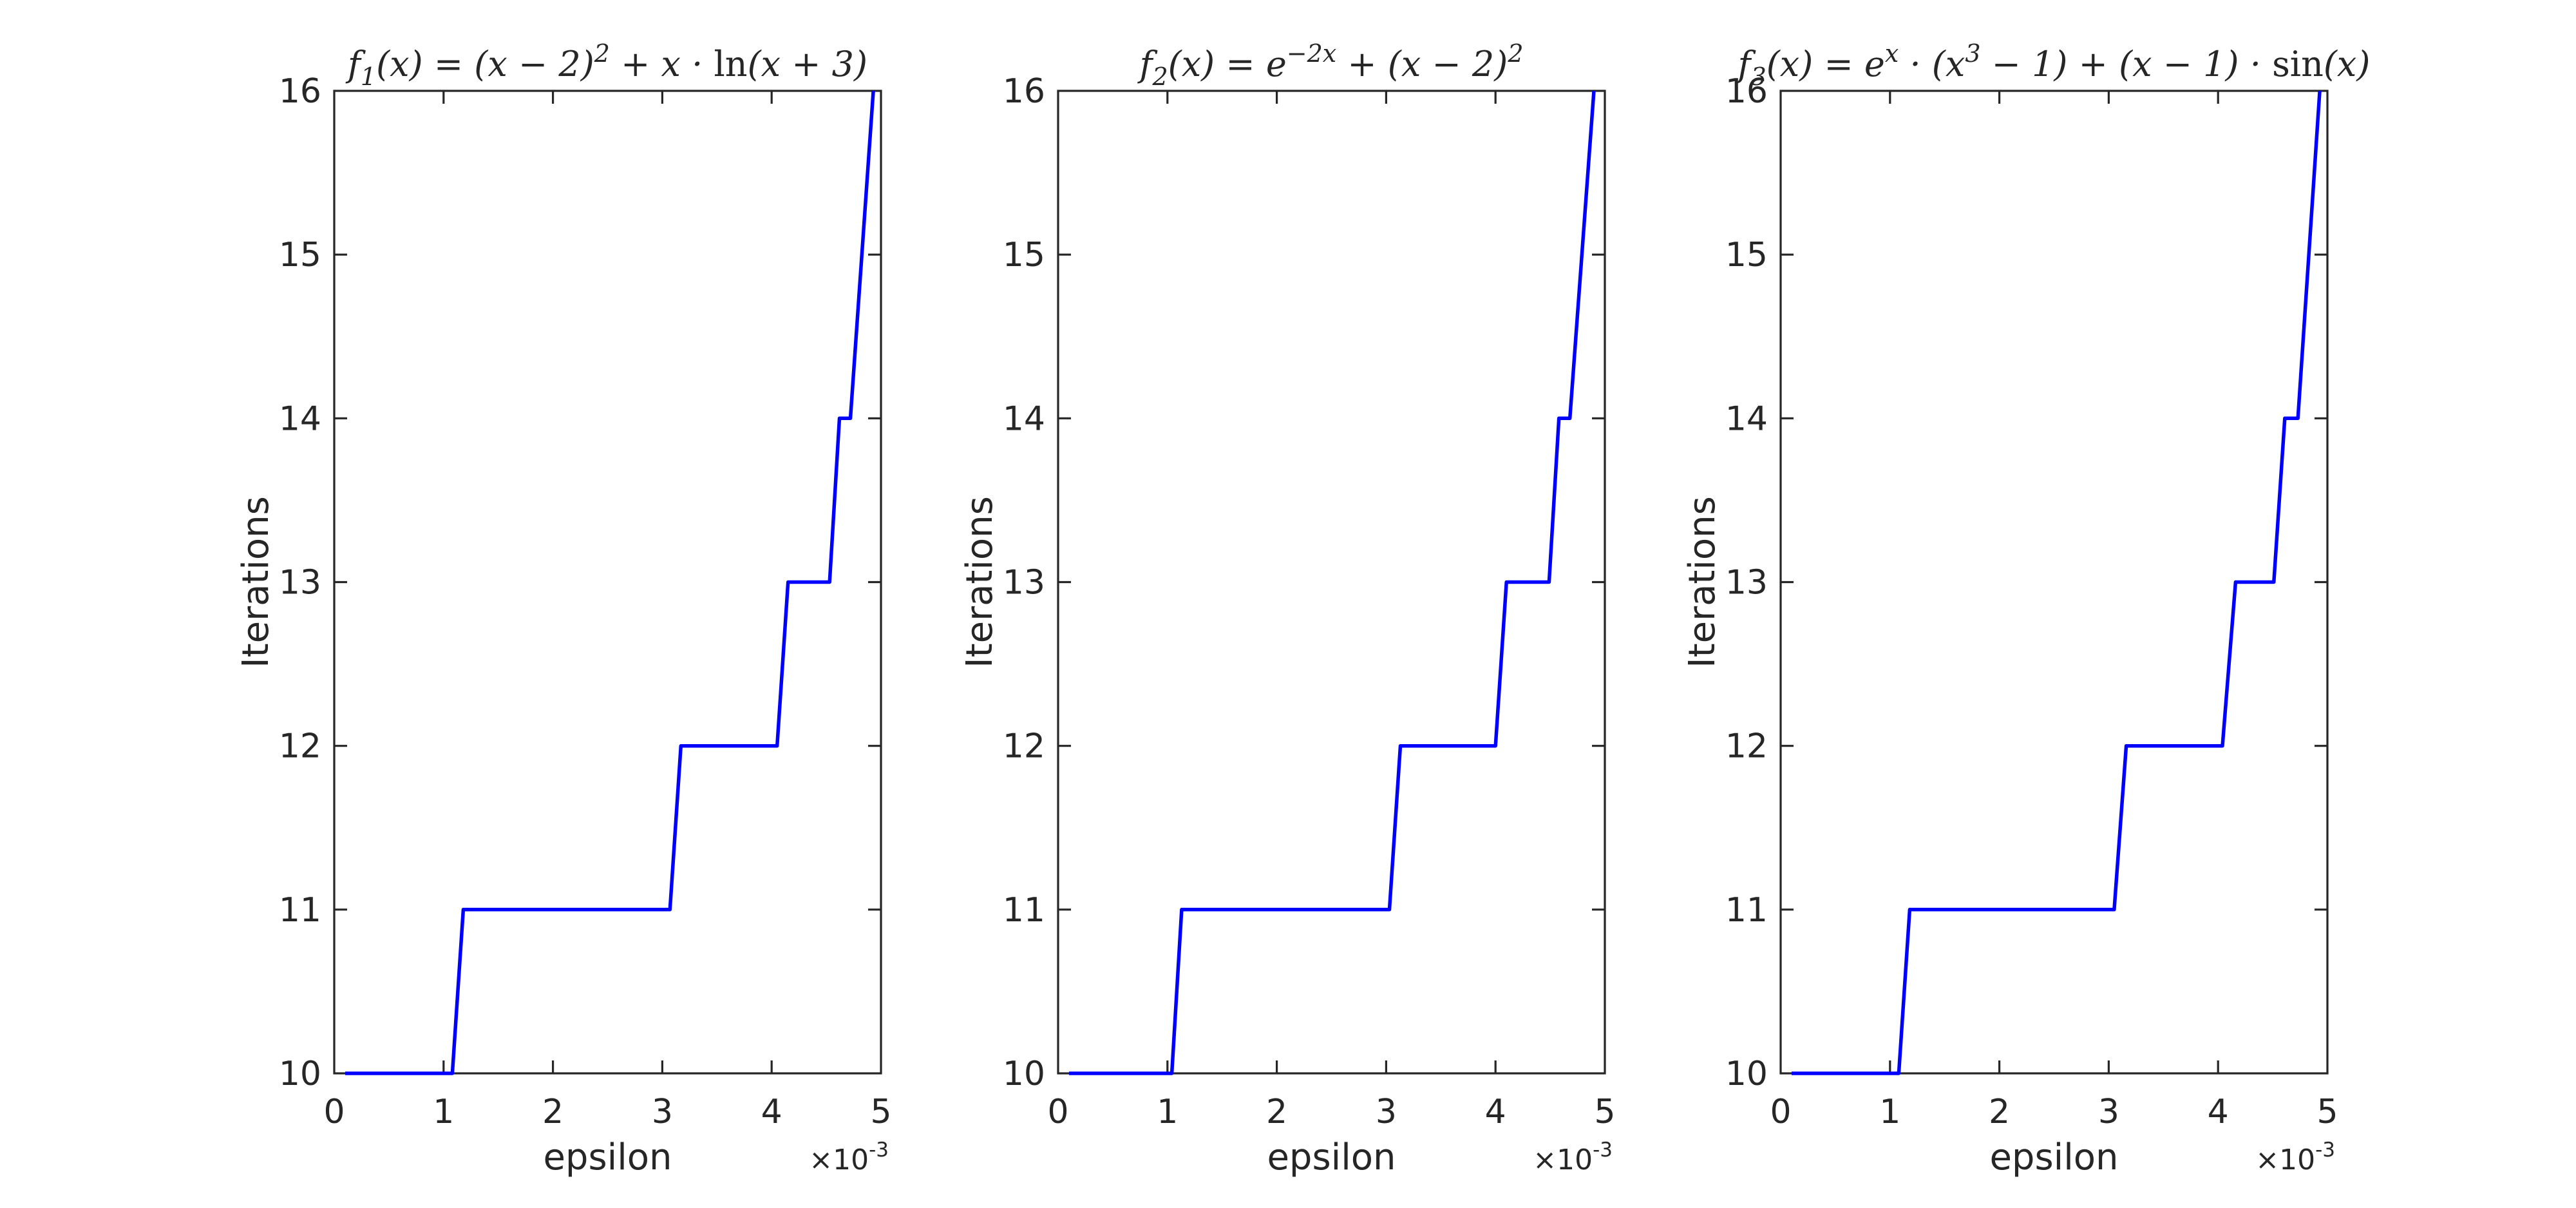 Image resolution: width=2576 pixels, height=1208 pixels. I want to click on plot-title-segment: ln, so click(731, 64).